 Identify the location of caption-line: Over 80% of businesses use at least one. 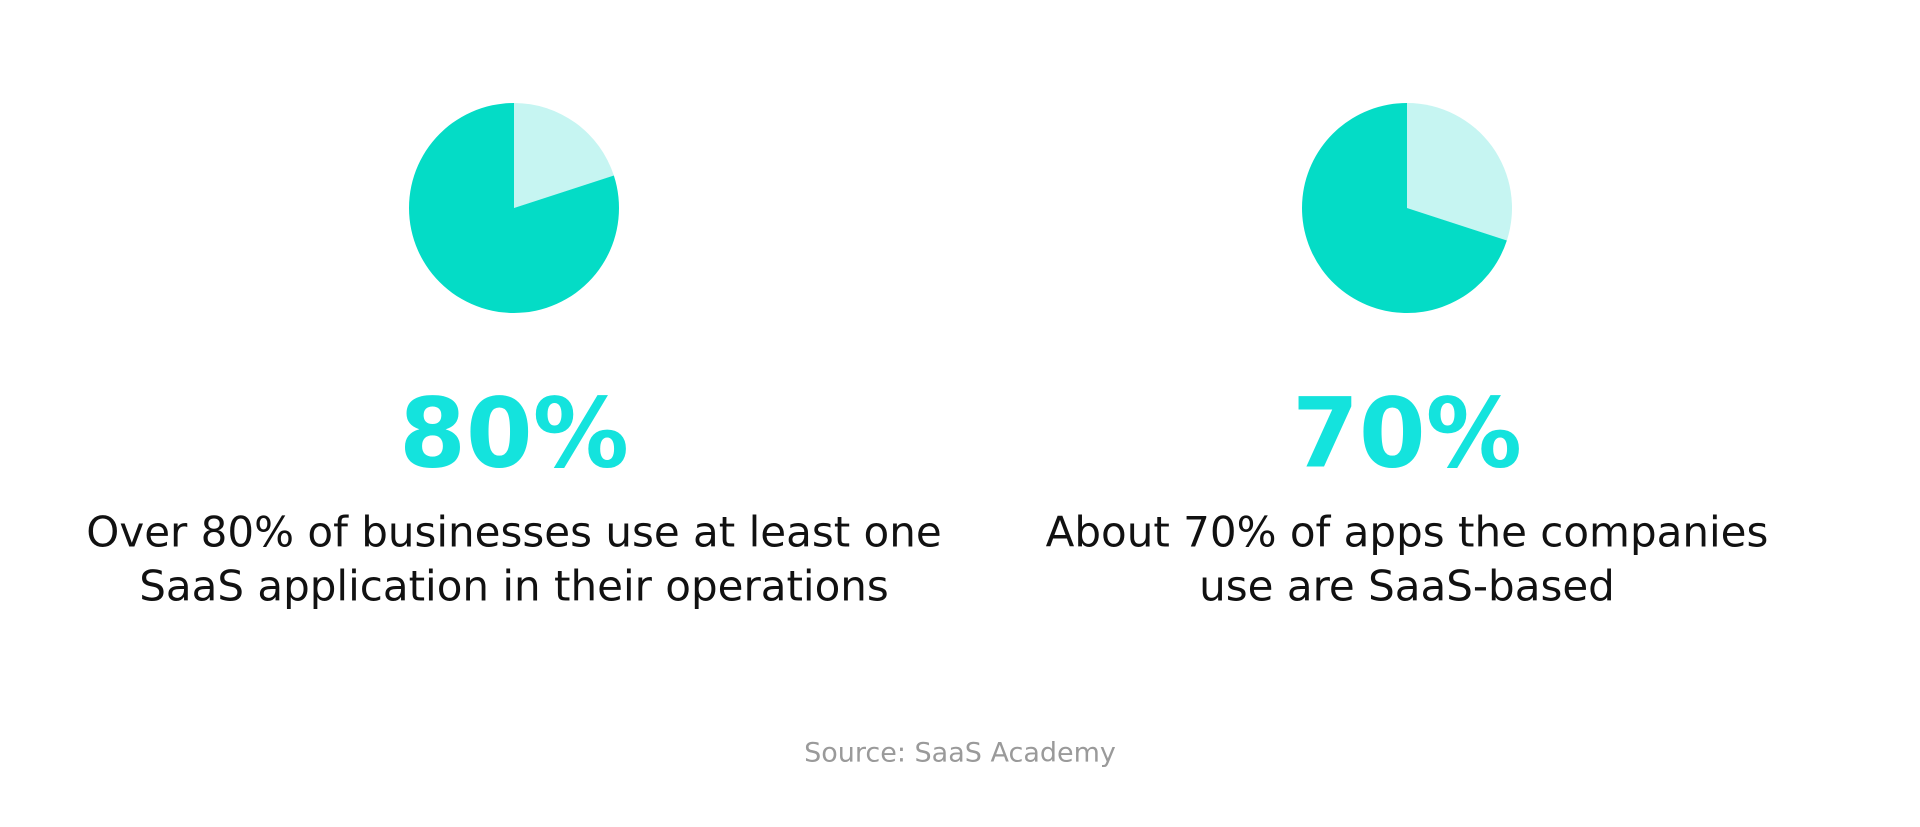
(513, 532).